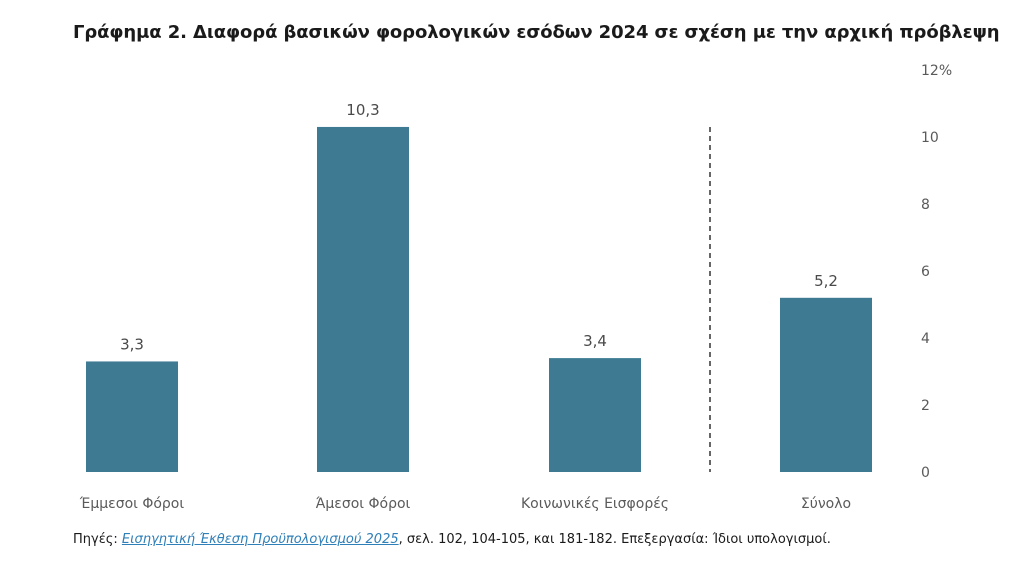 This screenshot has width=1024, height=580. I want to click on source-link: Εισηγητική Έκθεση Προϋπολογισμού 2025, so click(260, 539).